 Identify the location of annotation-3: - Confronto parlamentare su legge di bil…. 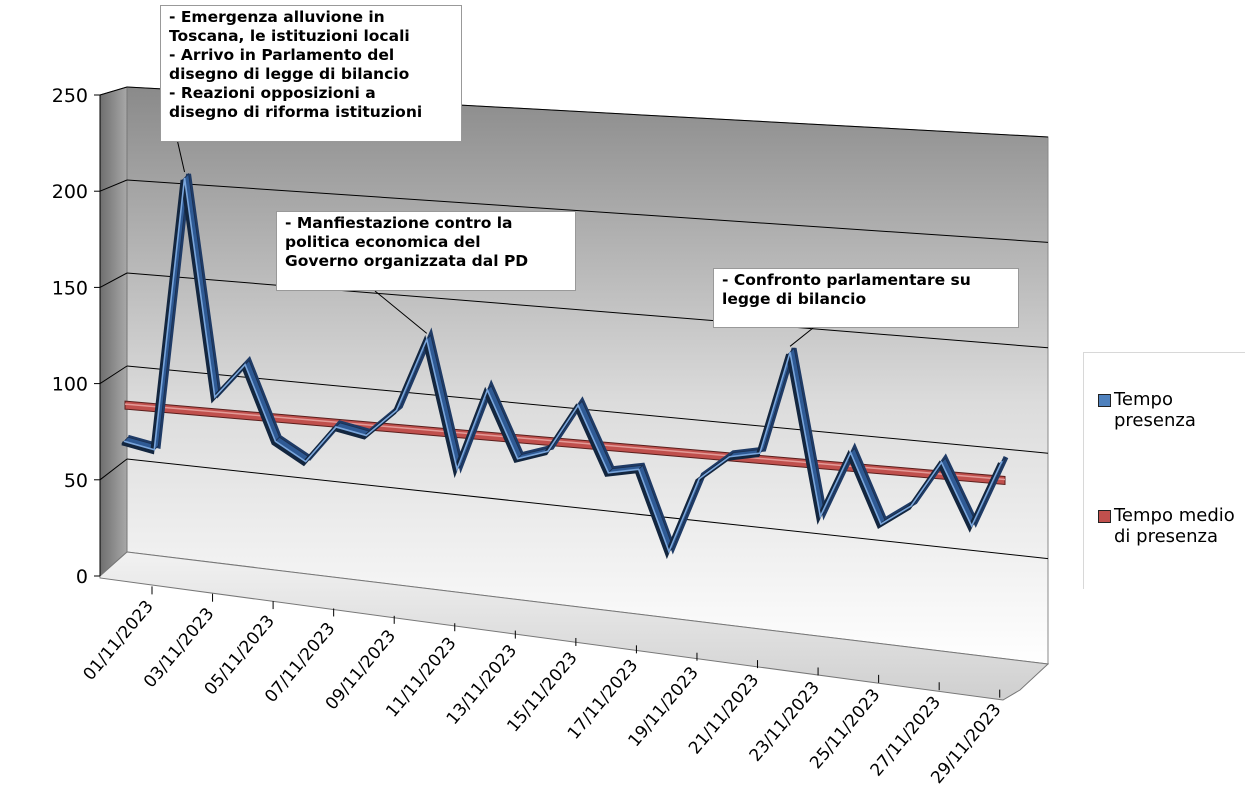
(866, 298).